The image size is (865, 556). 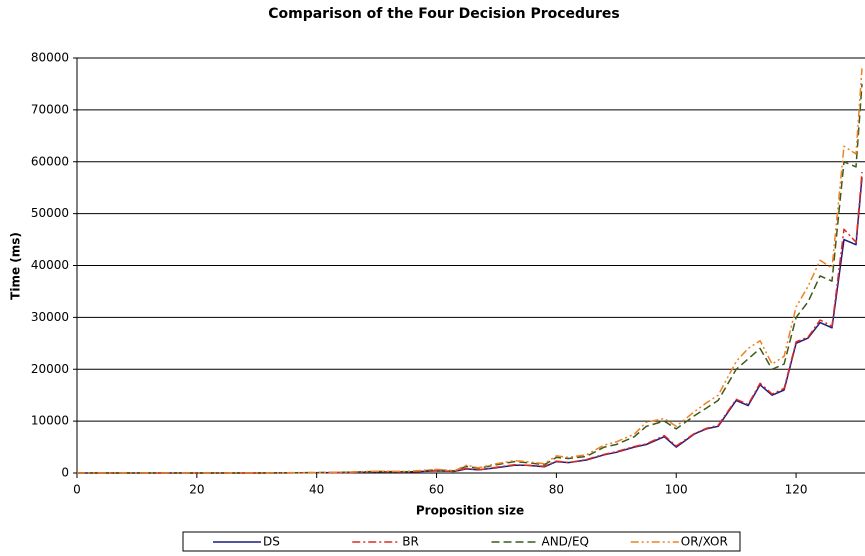 I want to click on legend-label: BR, so click(x=410, y=542).